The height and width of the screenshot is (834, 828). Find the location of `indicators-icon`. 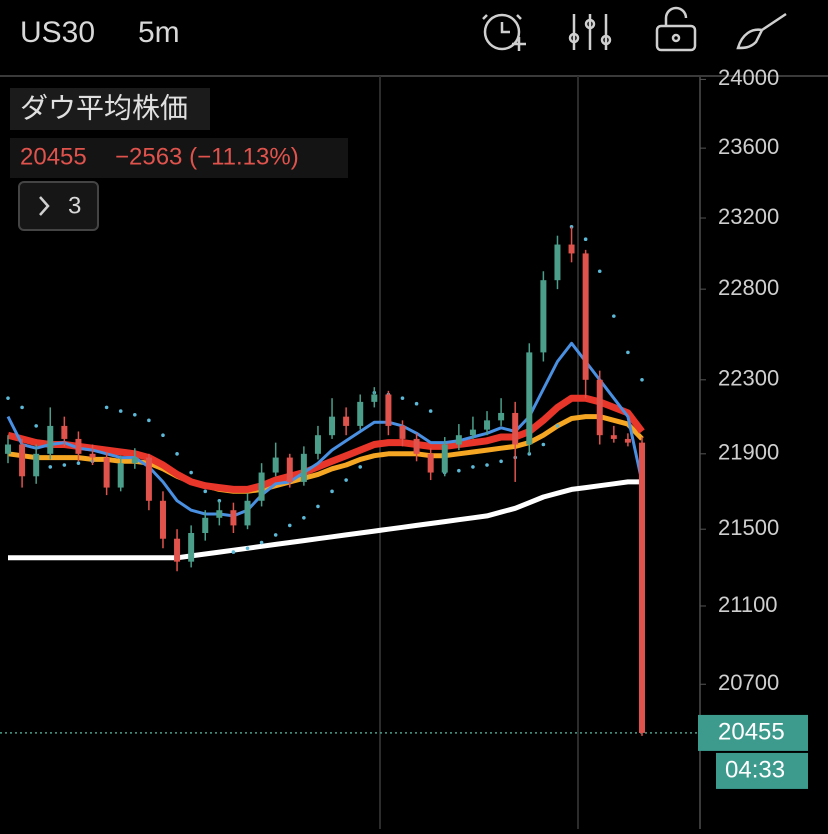

indicators-icon is located at coordinates (590, 32).